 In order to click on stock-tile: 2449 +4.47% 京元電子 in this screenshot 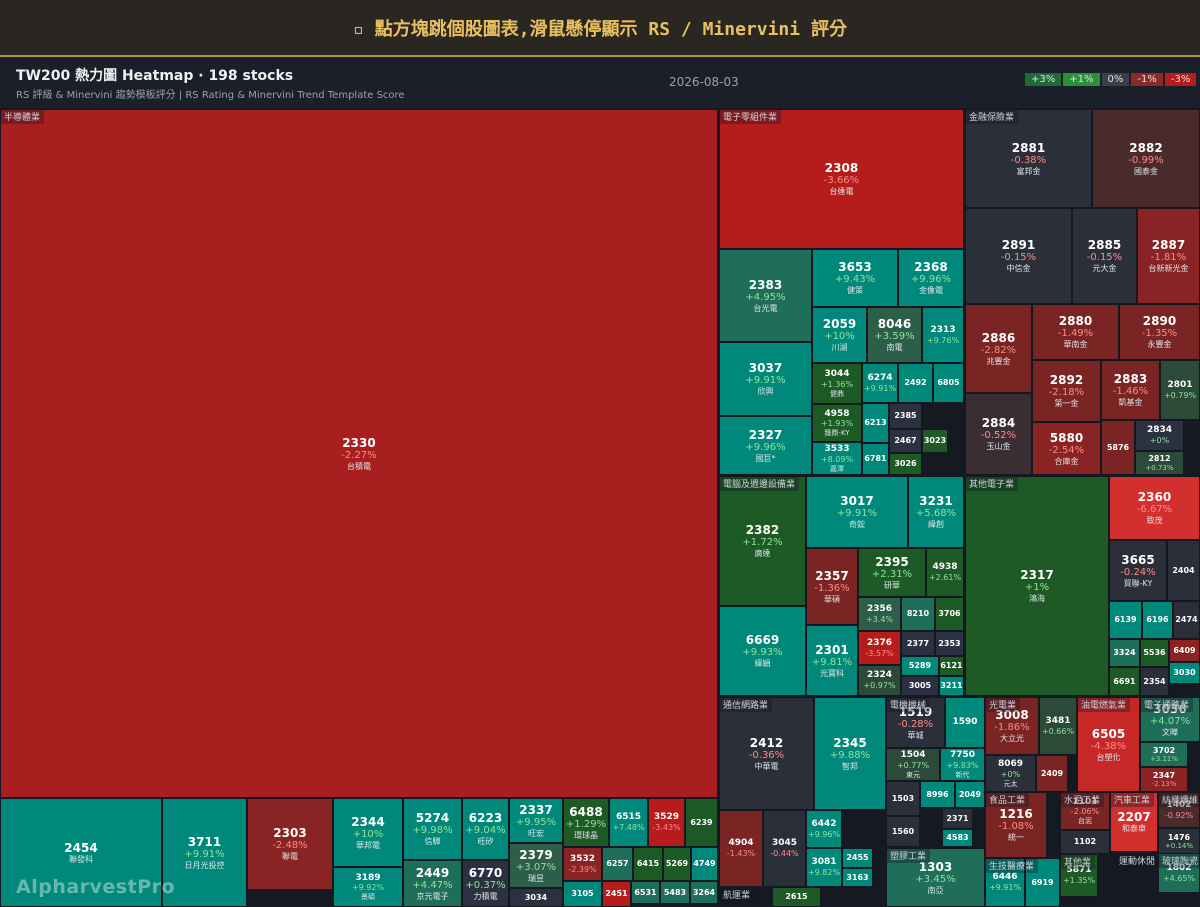, I will do `click(432, 883)`.